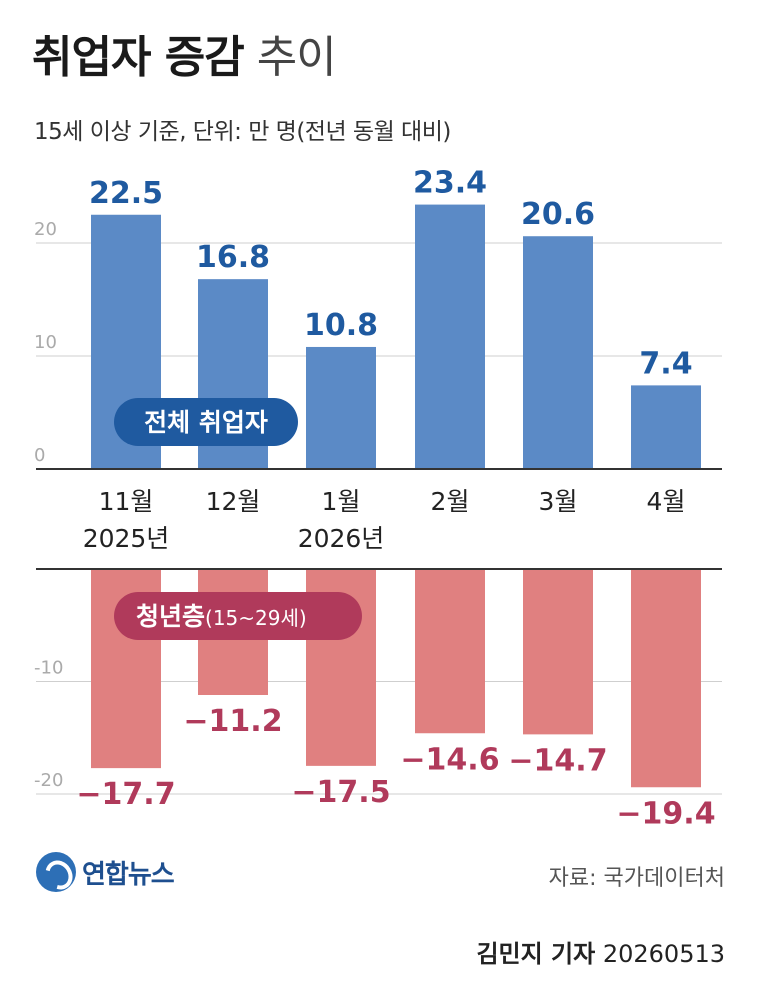  Describe the element at coordinates (296, 57) in the screenshot. I see `title-suffix: 추이` at that location.